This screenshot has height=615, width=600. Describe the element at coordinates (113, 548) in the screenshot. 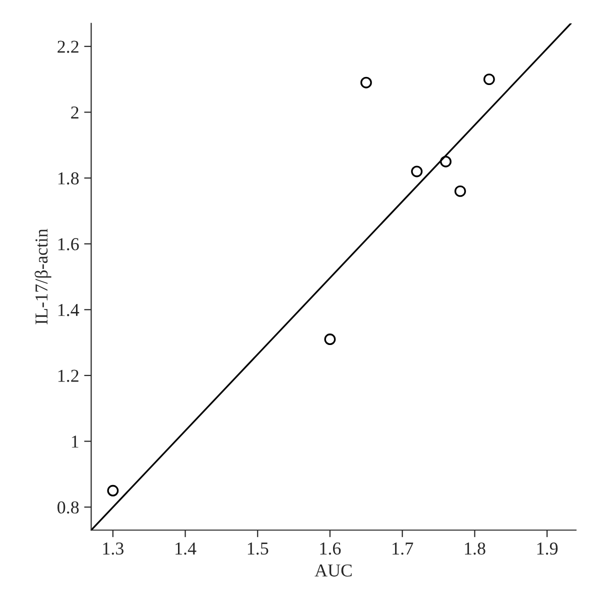

I see `x-tick-label: 1.3` at that location.